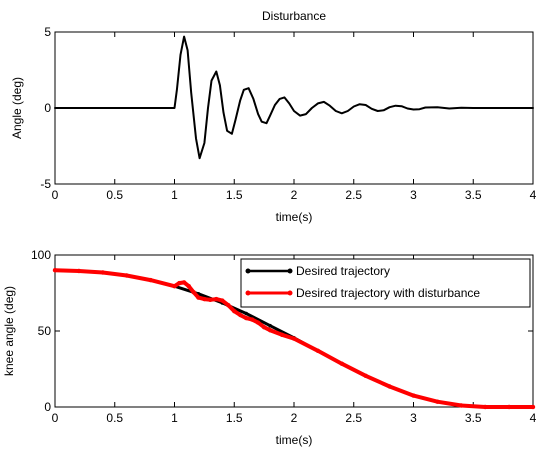 The image size is (536, 450). Describe the element at coordinates (343, 271) in the screenshot. I see `legend-label-desired-trajectory: Desired trajectory` at that location.